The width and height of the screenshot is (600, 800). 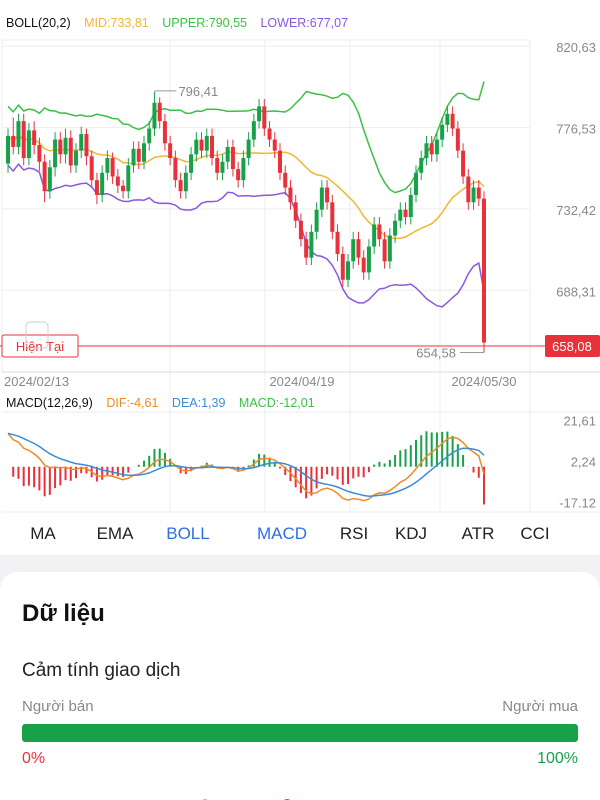 I want to click on tab-ma: MA, so click(x=43, y=533).